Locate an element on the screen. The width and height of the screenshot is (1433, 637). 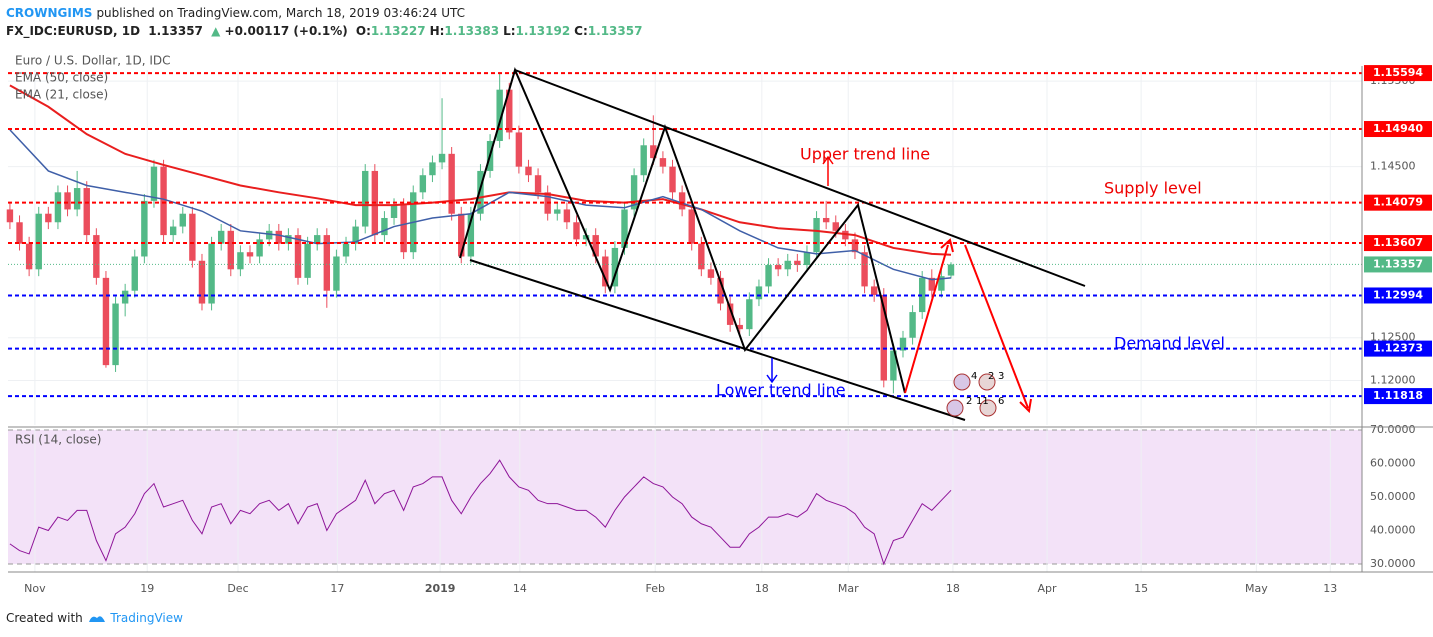
event-count: 6 is located at coordinates (1001, 401).